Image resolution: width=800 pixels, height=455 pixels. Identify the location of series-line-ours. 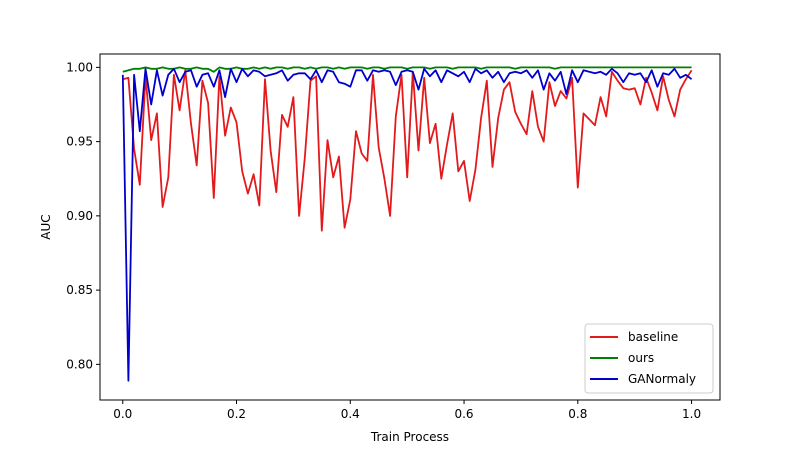
(407, 69).